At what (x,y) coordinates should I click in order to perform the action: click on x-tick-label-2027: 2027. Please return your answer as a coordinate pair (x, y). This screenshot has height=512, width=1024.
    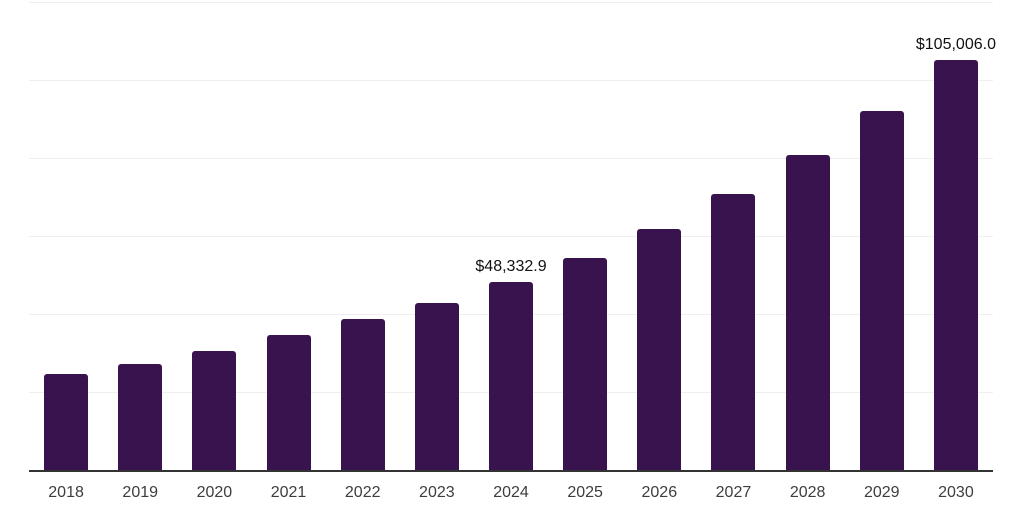
    Looking at the image, I should click on (733, 492).